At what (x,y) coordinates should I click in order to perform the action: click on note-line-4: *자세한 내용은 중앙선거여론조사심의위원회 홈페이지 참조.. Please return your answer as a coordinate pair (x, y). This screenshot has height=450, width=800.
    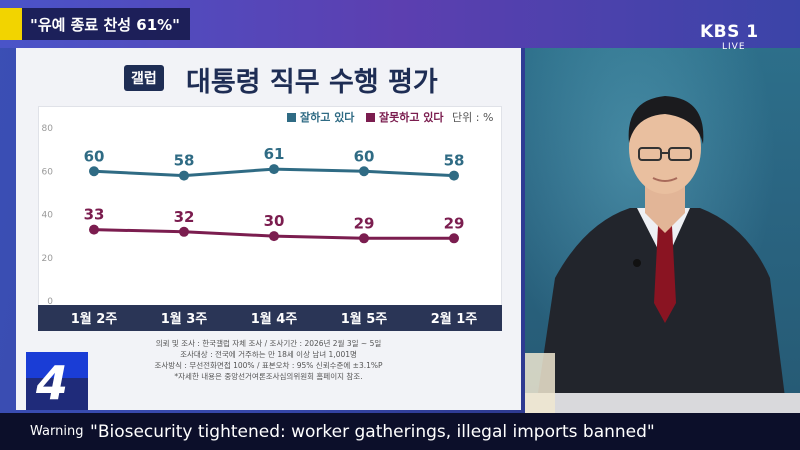
    Looking at the image, I should click on (268, 376).